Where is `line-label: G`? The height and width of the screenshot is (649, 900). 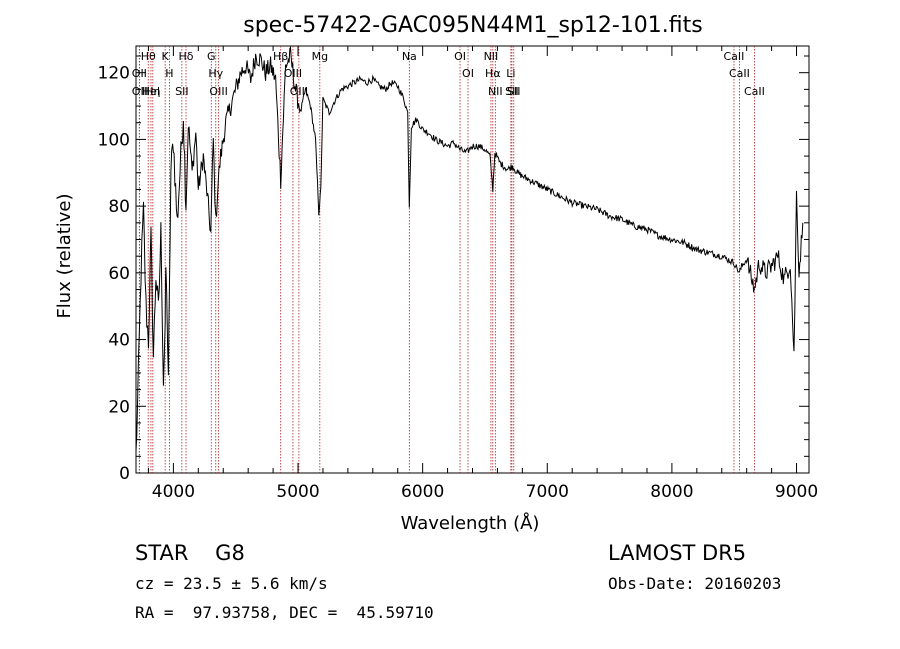
line-label: G is located at coordinates (211, 56).